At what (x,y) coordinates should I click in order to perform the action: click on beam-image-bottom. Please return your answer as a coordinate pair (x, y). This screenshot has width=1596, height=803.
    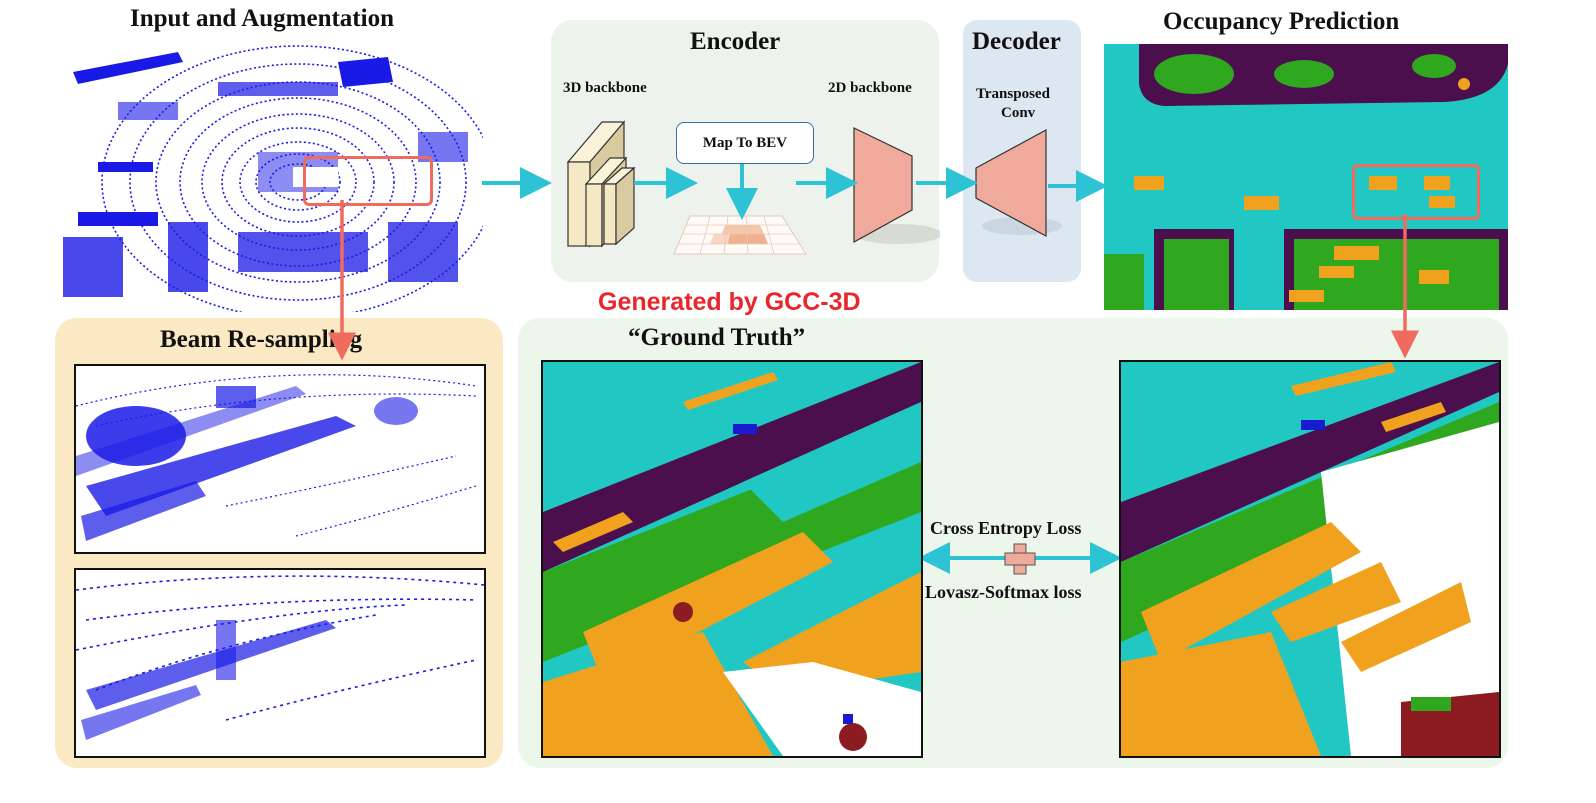
    Looking at the image, I should click on (280, 663).